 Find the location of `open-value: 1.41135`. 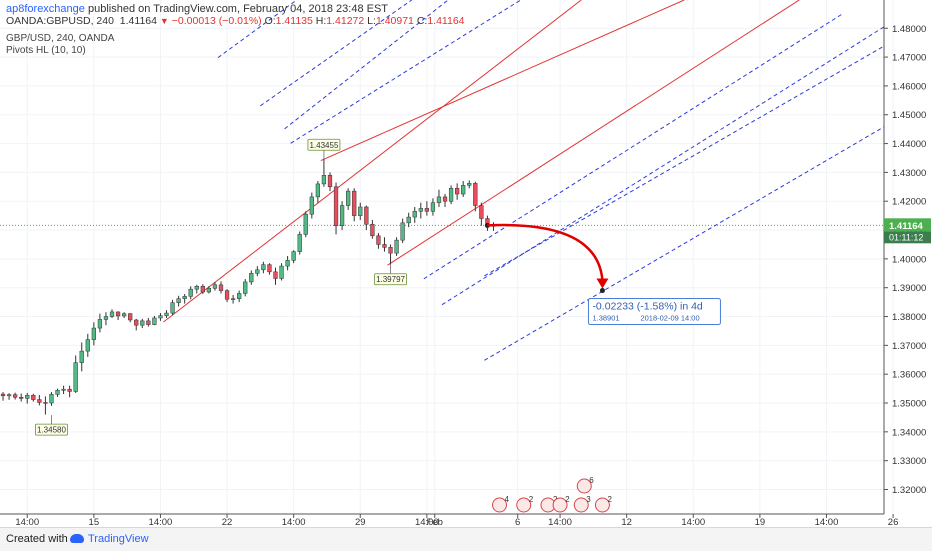

open-value: 1.41135 is located at coordinates (294, 21).